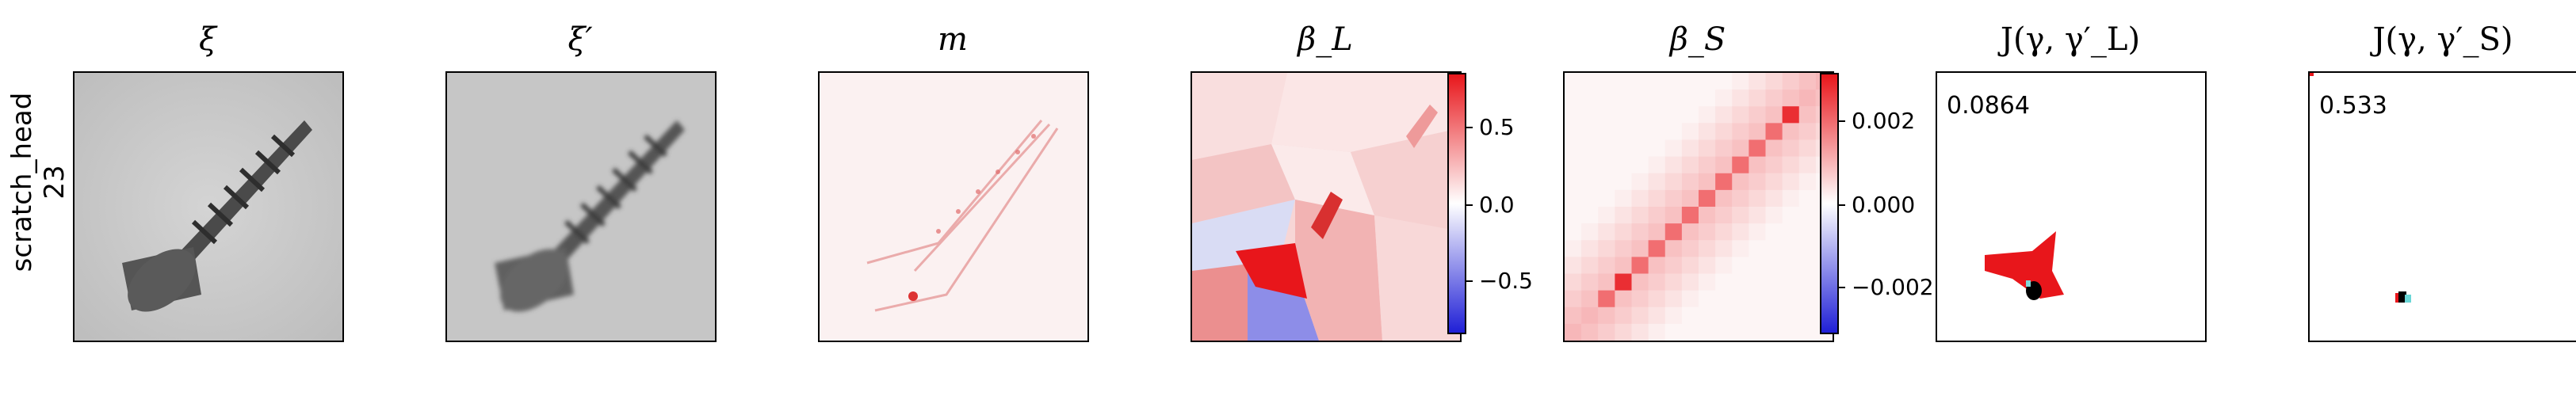 The image size is (2576, 396). Describe the element at coordinates (1497, 127) in the screenshot. I see `cbar-l-tick: 0.5` at that location.